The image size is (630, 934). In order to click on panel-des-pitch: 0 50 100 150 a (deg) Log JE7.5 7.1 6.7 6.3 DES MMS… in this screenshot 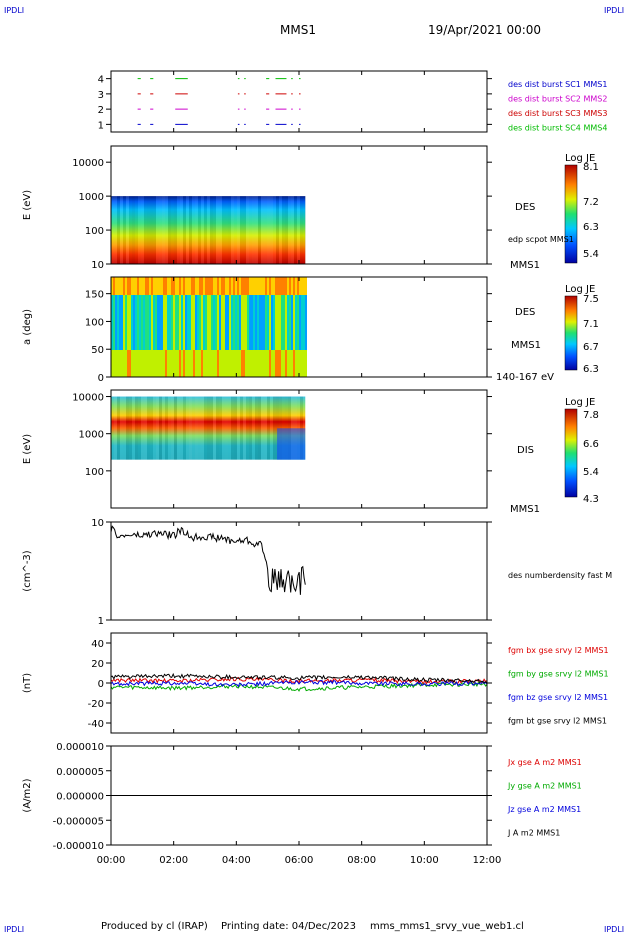, I will do `click(310, 330)`.